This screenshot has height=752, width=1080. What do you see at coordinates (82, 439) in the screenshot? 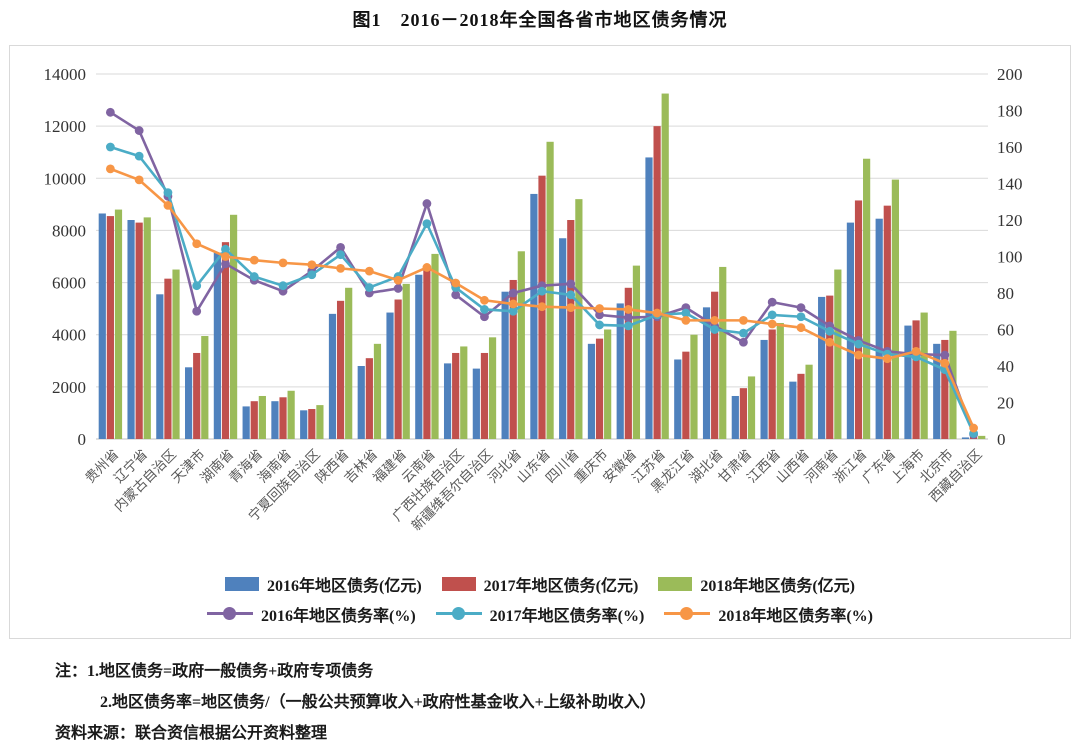
I see `left-axis-tick-label: 0` at bounding box center [82, 439].